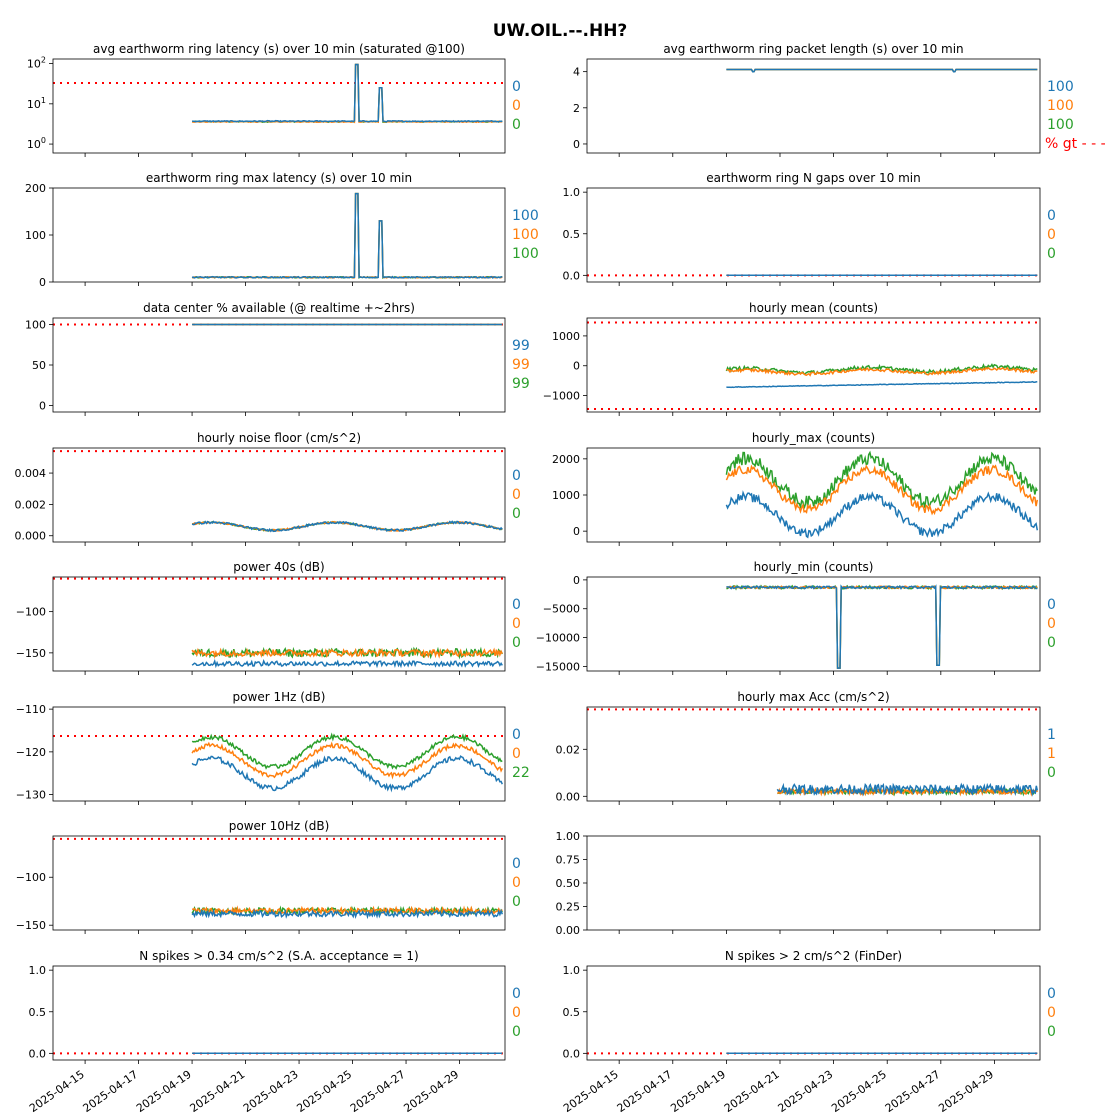 Image resolution: width=1120 pixels, height=1120 pixels. Describe the element at coordinates (521, 773) in the screenshot. I see `right-status-label: 22` at that location.